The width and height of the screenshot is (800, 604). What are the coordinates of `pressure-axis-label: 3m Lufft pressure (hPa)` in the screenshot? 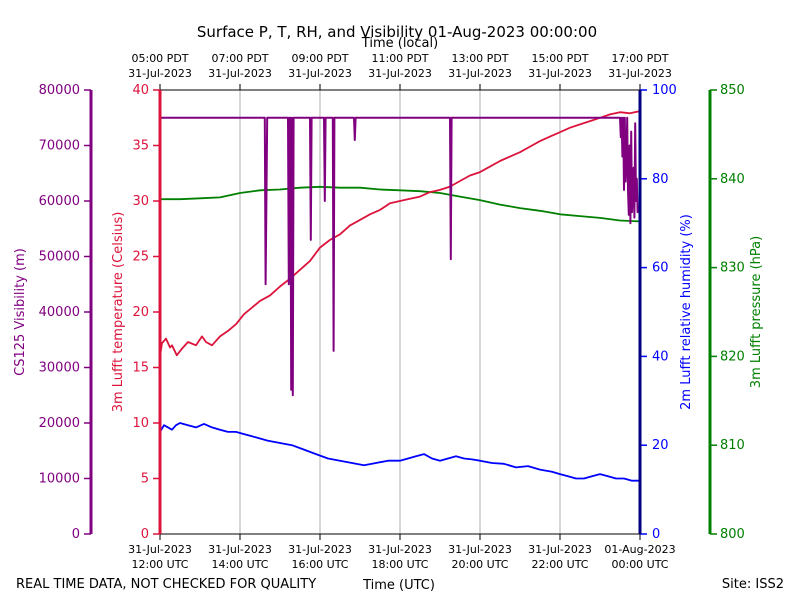 It's located at (756, 312).